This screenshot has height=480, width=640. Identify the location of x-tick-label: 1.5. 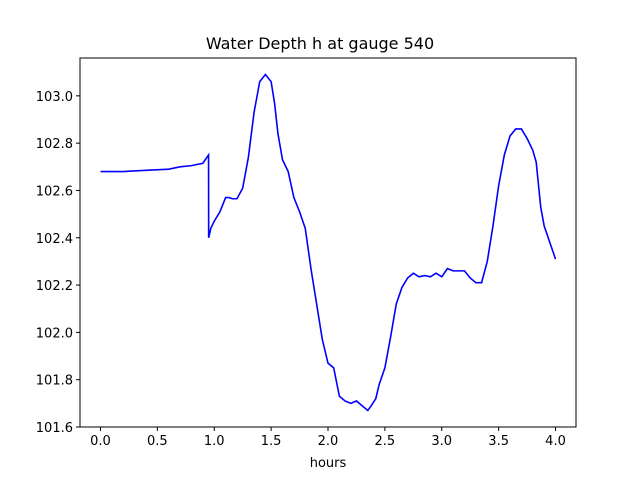
(271, 441).